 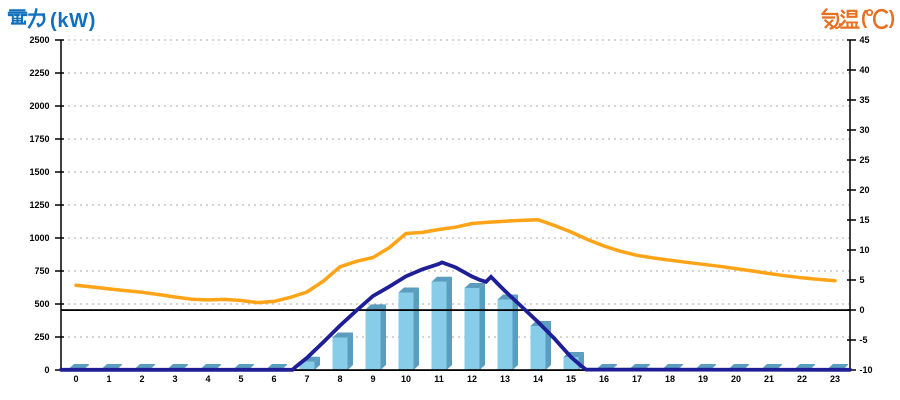 What do you see at coordinates (39, 205) in the screenshot?
I see `svg-text: 1250` at bounding box center [39, 205].